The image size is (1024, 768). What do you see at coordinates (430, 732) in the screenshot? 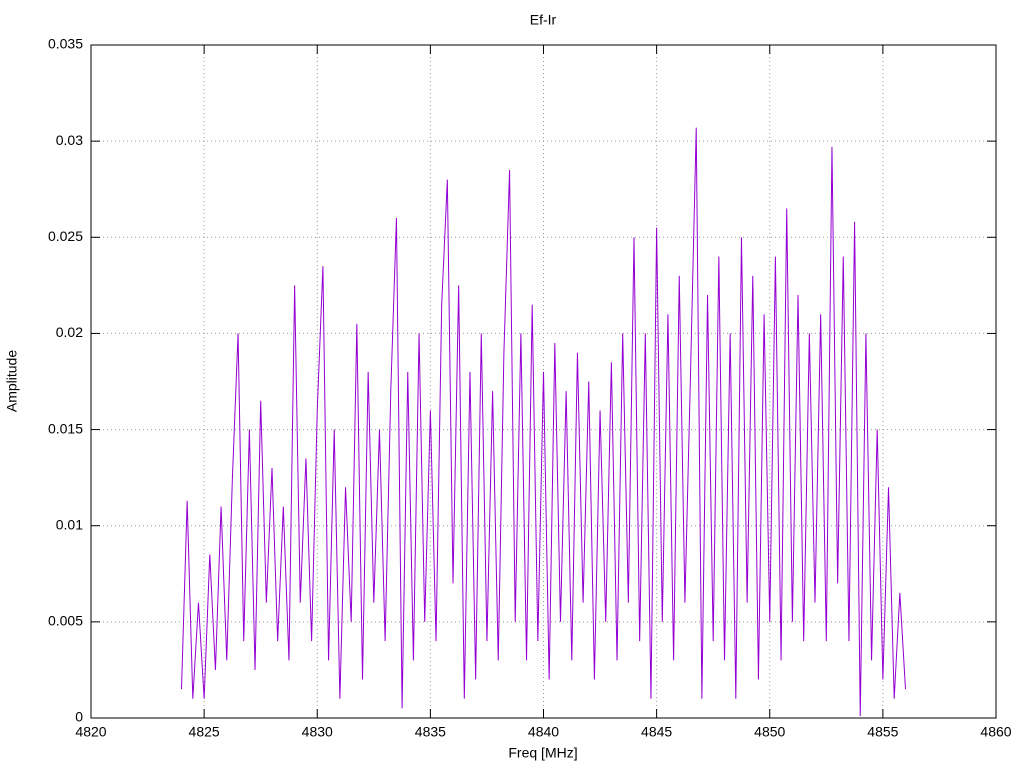
I see `x-tick-label: 4835` at bounding box center [430, 732].